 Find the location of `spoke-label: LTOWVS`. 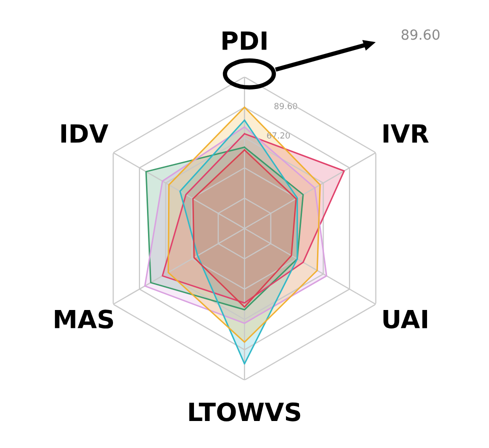

spoke-label: LTOWVS is located at coordinates (244, 412).